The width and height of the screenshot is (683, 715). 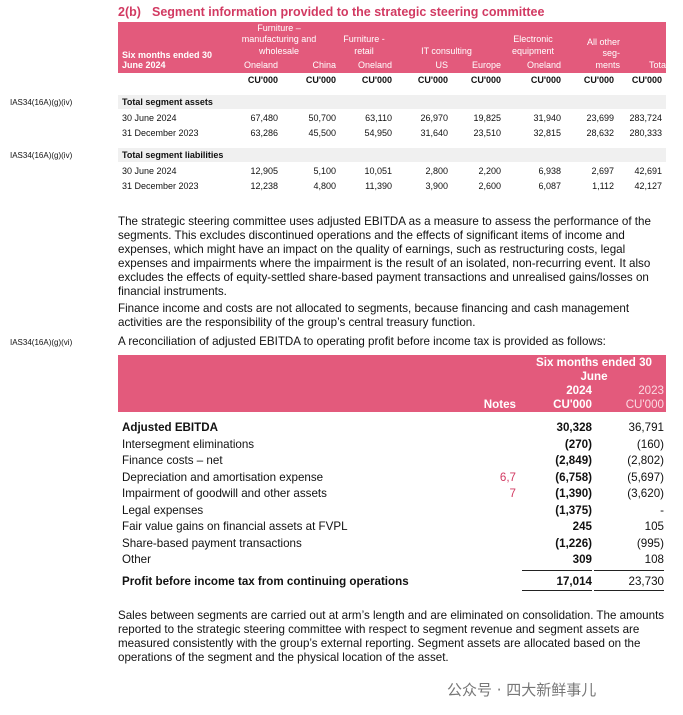 What do you see at coordinates (600, 117) in the screenshot?
I see `cell-value: 23,699` at bounding box center [600, 117].